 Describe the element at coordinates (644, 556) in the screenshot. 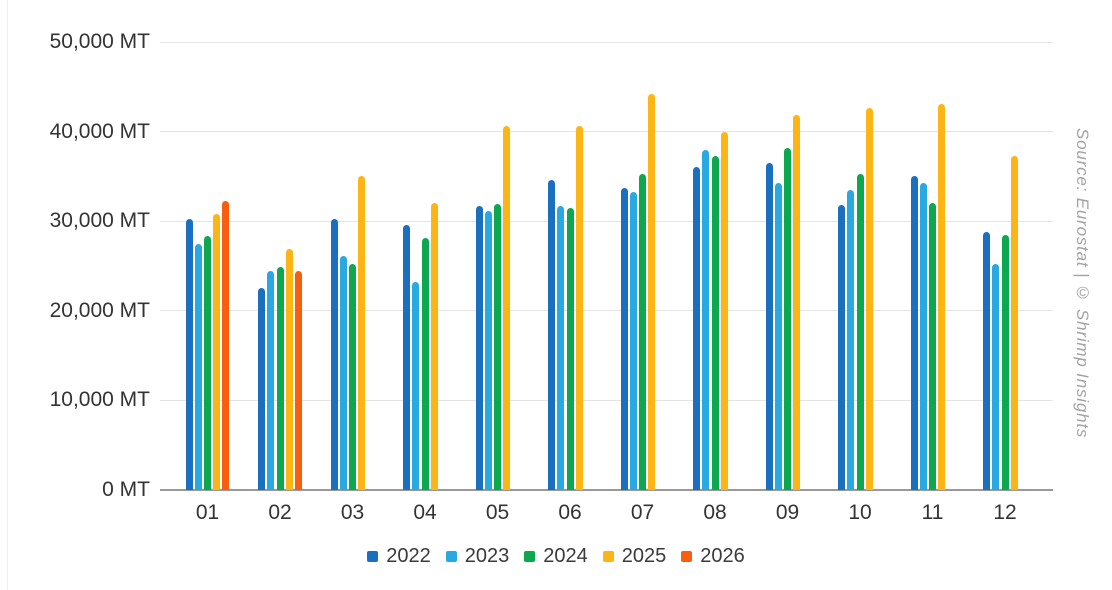

I see `legend-label: 2025` at that location.